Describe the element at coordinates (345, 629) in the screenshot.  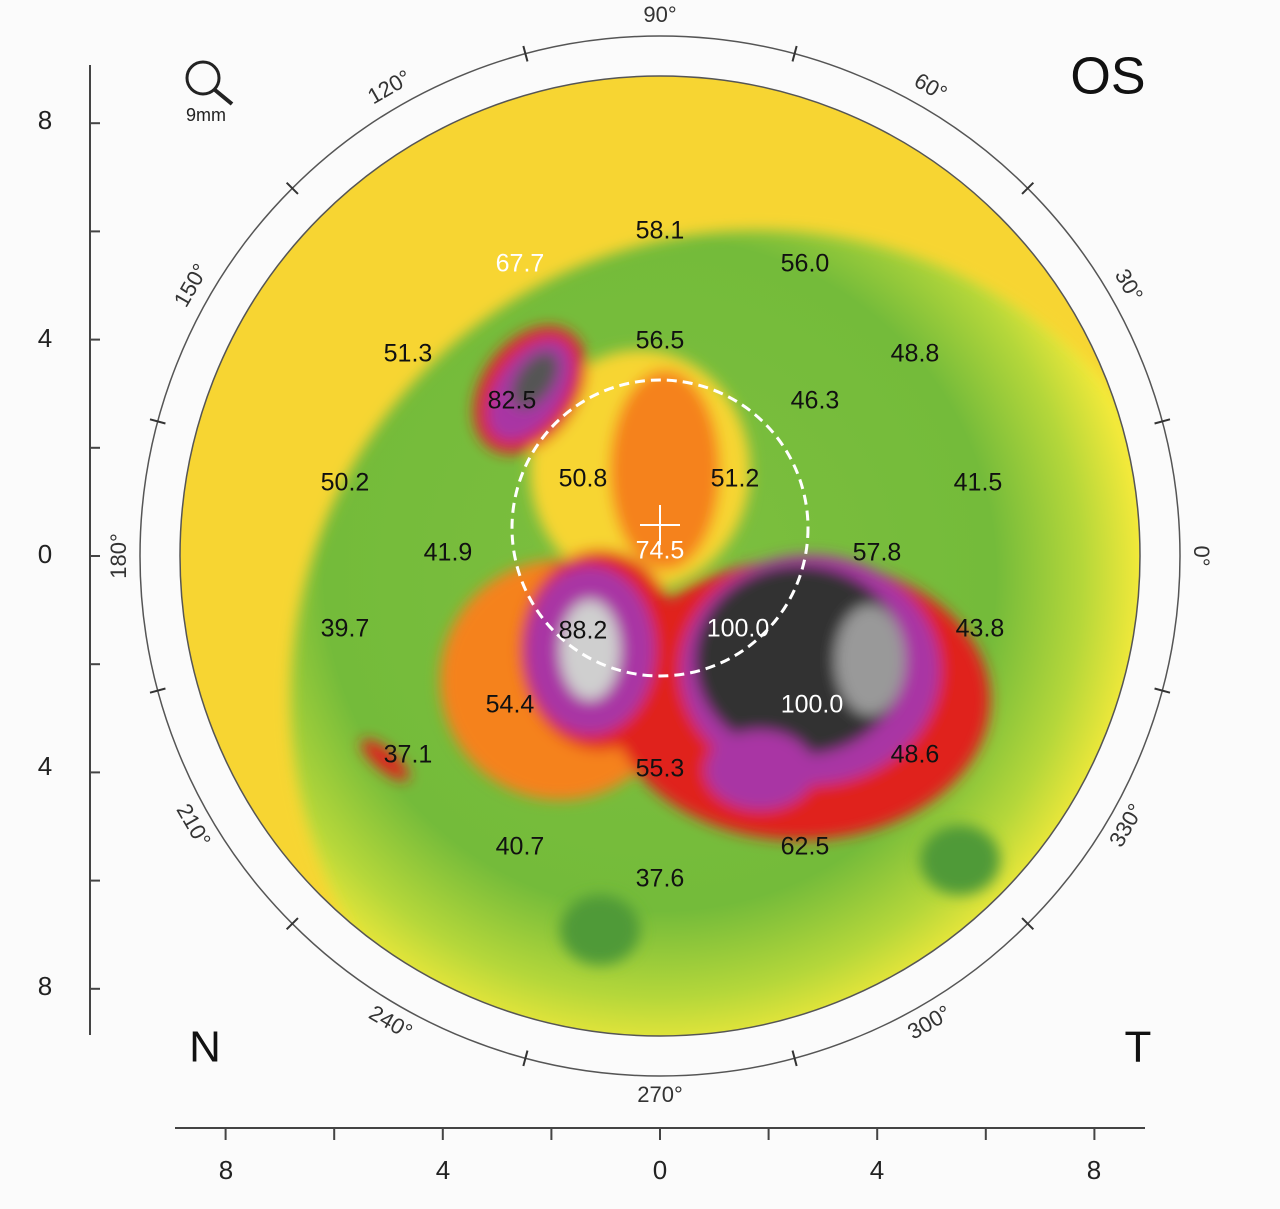
I see `thickness-reading: 39.7` at that location.